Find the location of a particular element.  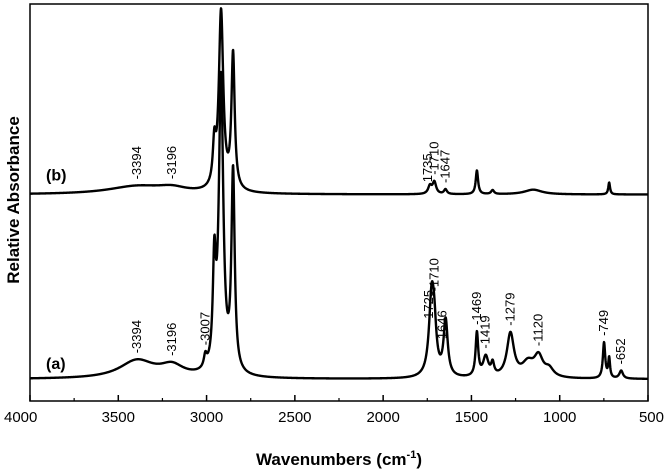

peak-label-a-5: -1646 is located at coordinates (441, 326).